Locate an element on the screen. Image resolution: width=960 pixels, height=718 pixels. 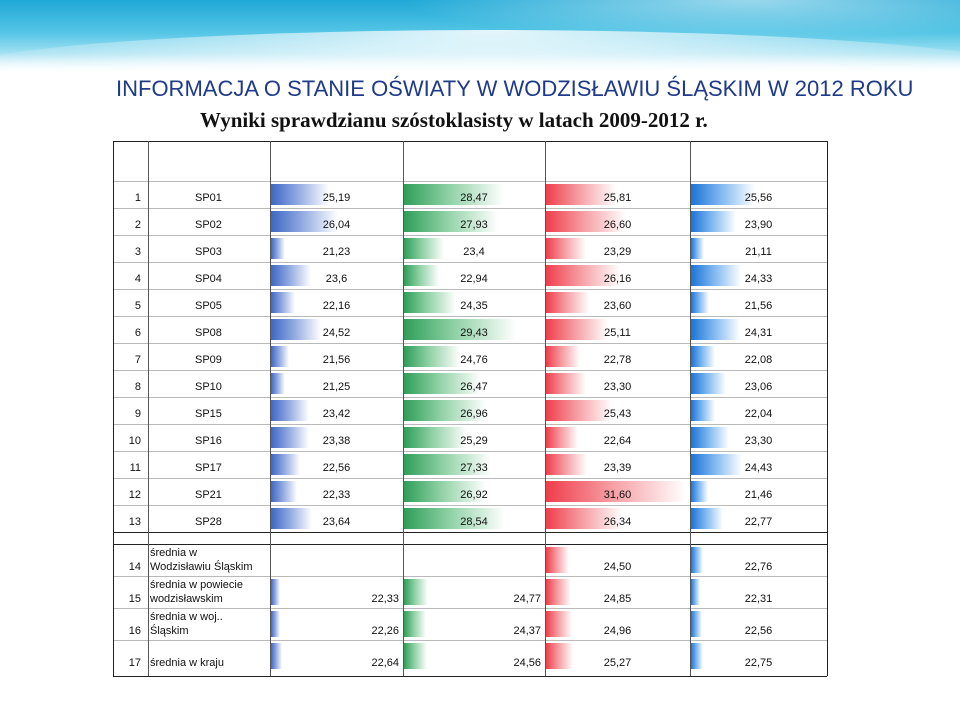
score-value-2009: 22,33 is located at coordinates (336, 495).